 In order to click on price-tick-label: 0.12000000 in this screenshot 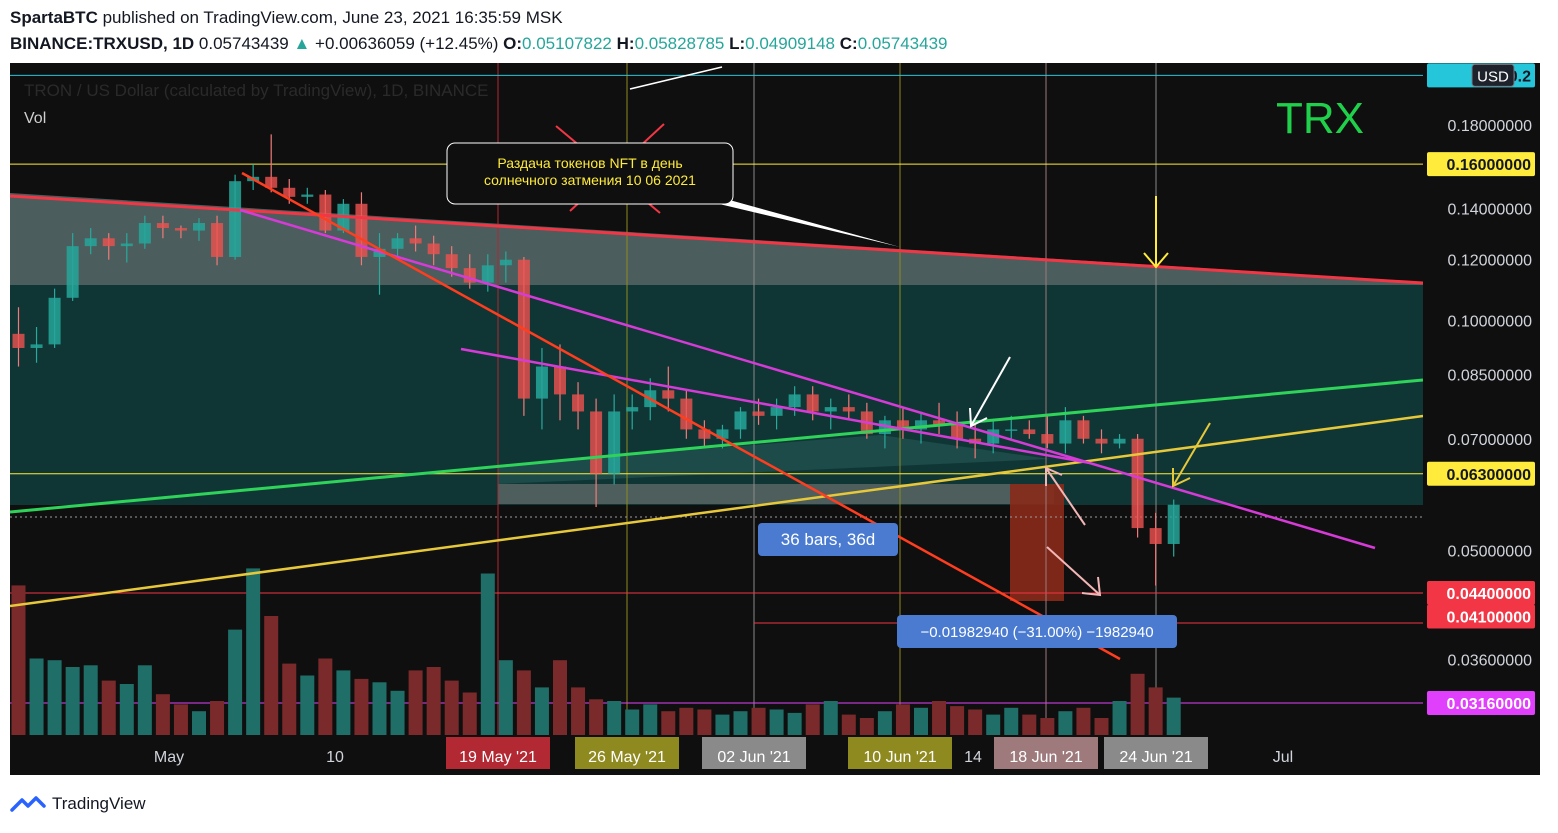, I will do `click(1489, 261)`.